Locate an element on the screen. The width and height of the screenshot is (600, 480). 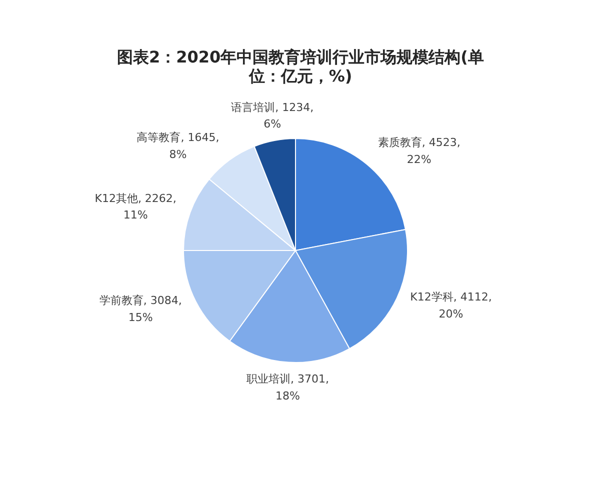
slice-label: 学前教育, 3084, 15% is located at coordinates (140, 309).